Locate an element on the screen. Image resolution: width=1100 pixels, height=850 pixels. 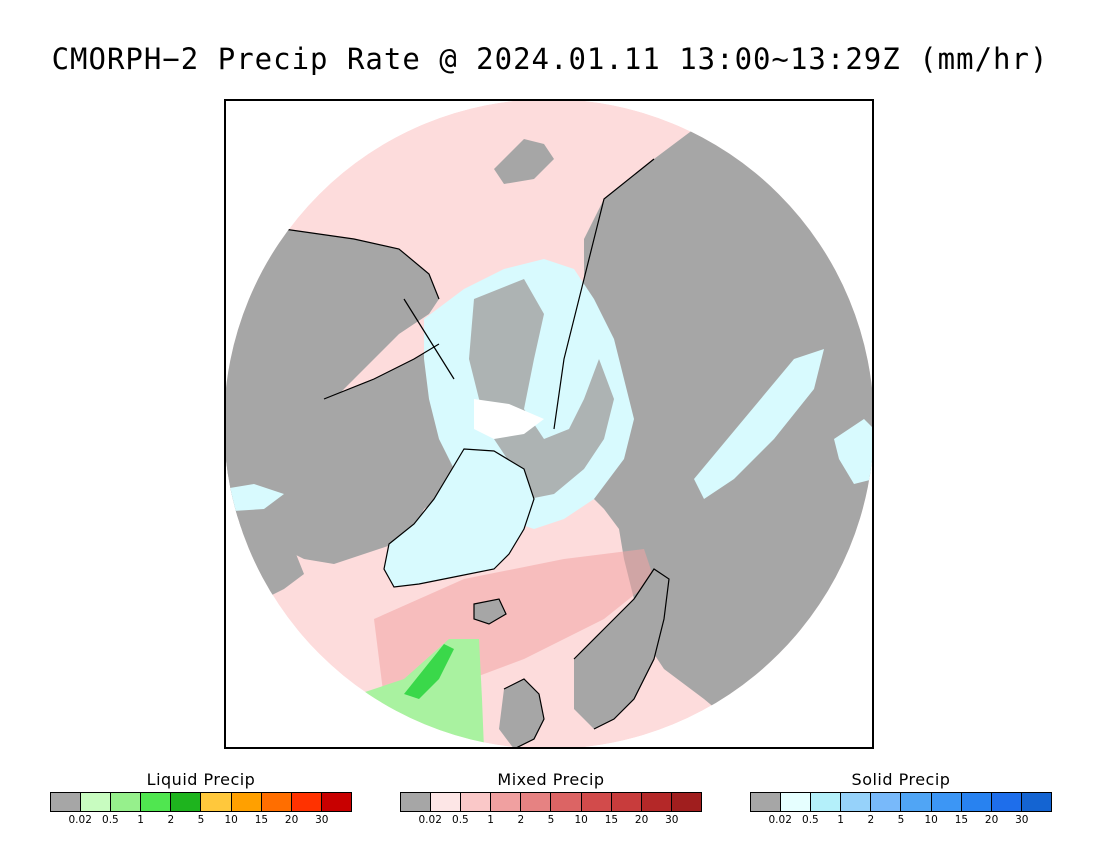
legend-liquid-precip: Liquid Precip 0.02 0.5 1 2 5 10 15 20 30 is located at coordinates (201, 798).